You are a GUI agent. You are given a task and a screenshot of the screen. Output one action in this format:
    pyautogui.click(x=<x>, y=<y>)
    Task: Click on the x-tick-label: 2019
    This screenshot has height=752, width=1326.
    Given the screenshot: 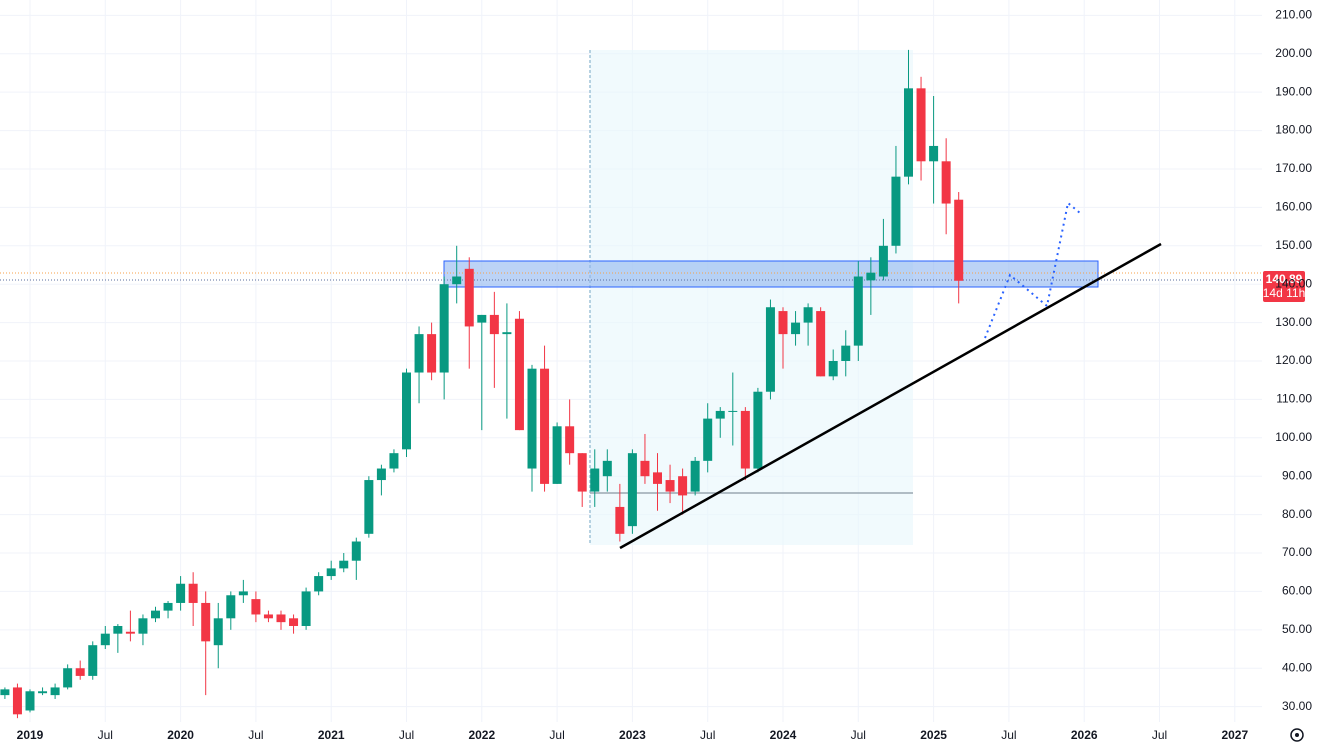 What is the action you would take?
    pyautogui.click(x=30, y=735)
    